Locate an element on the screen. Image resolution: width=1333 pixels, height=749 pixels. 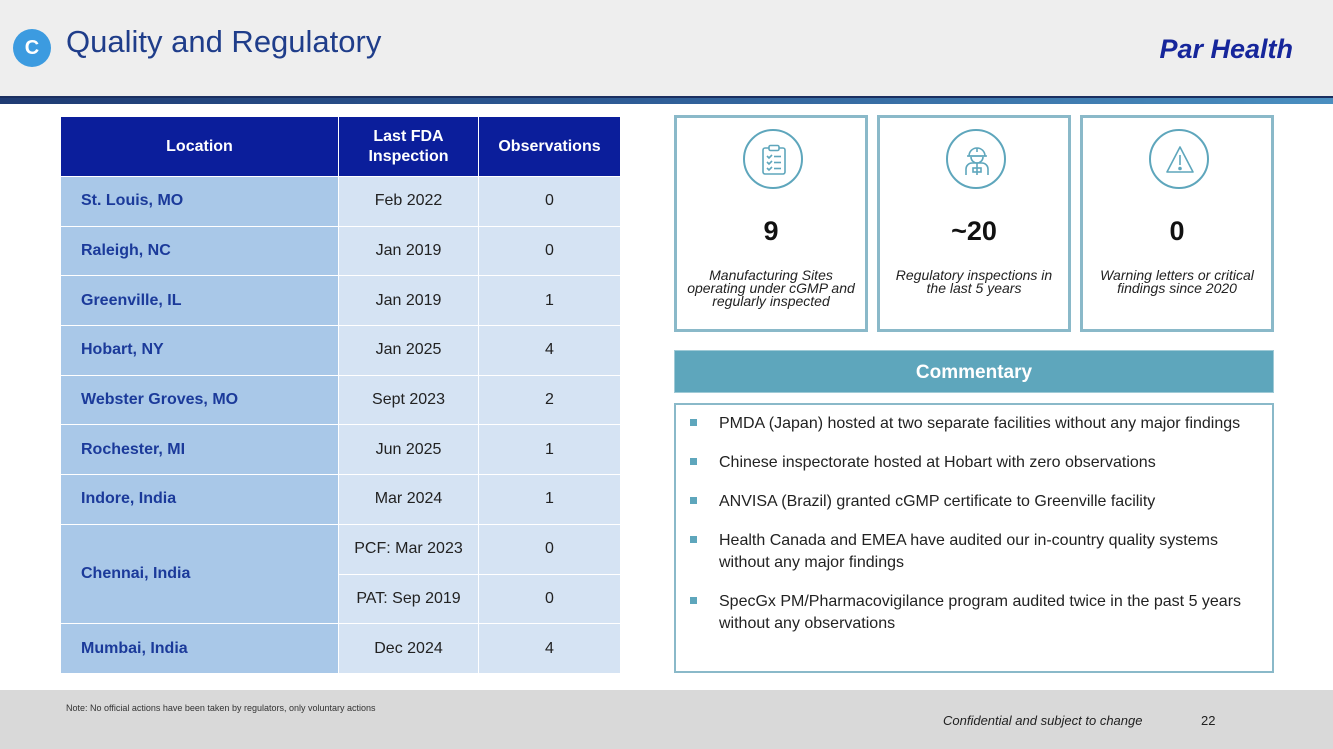
table-row: Raleigh, NC Jan 2019 0 is located at coordinates (340, 251).